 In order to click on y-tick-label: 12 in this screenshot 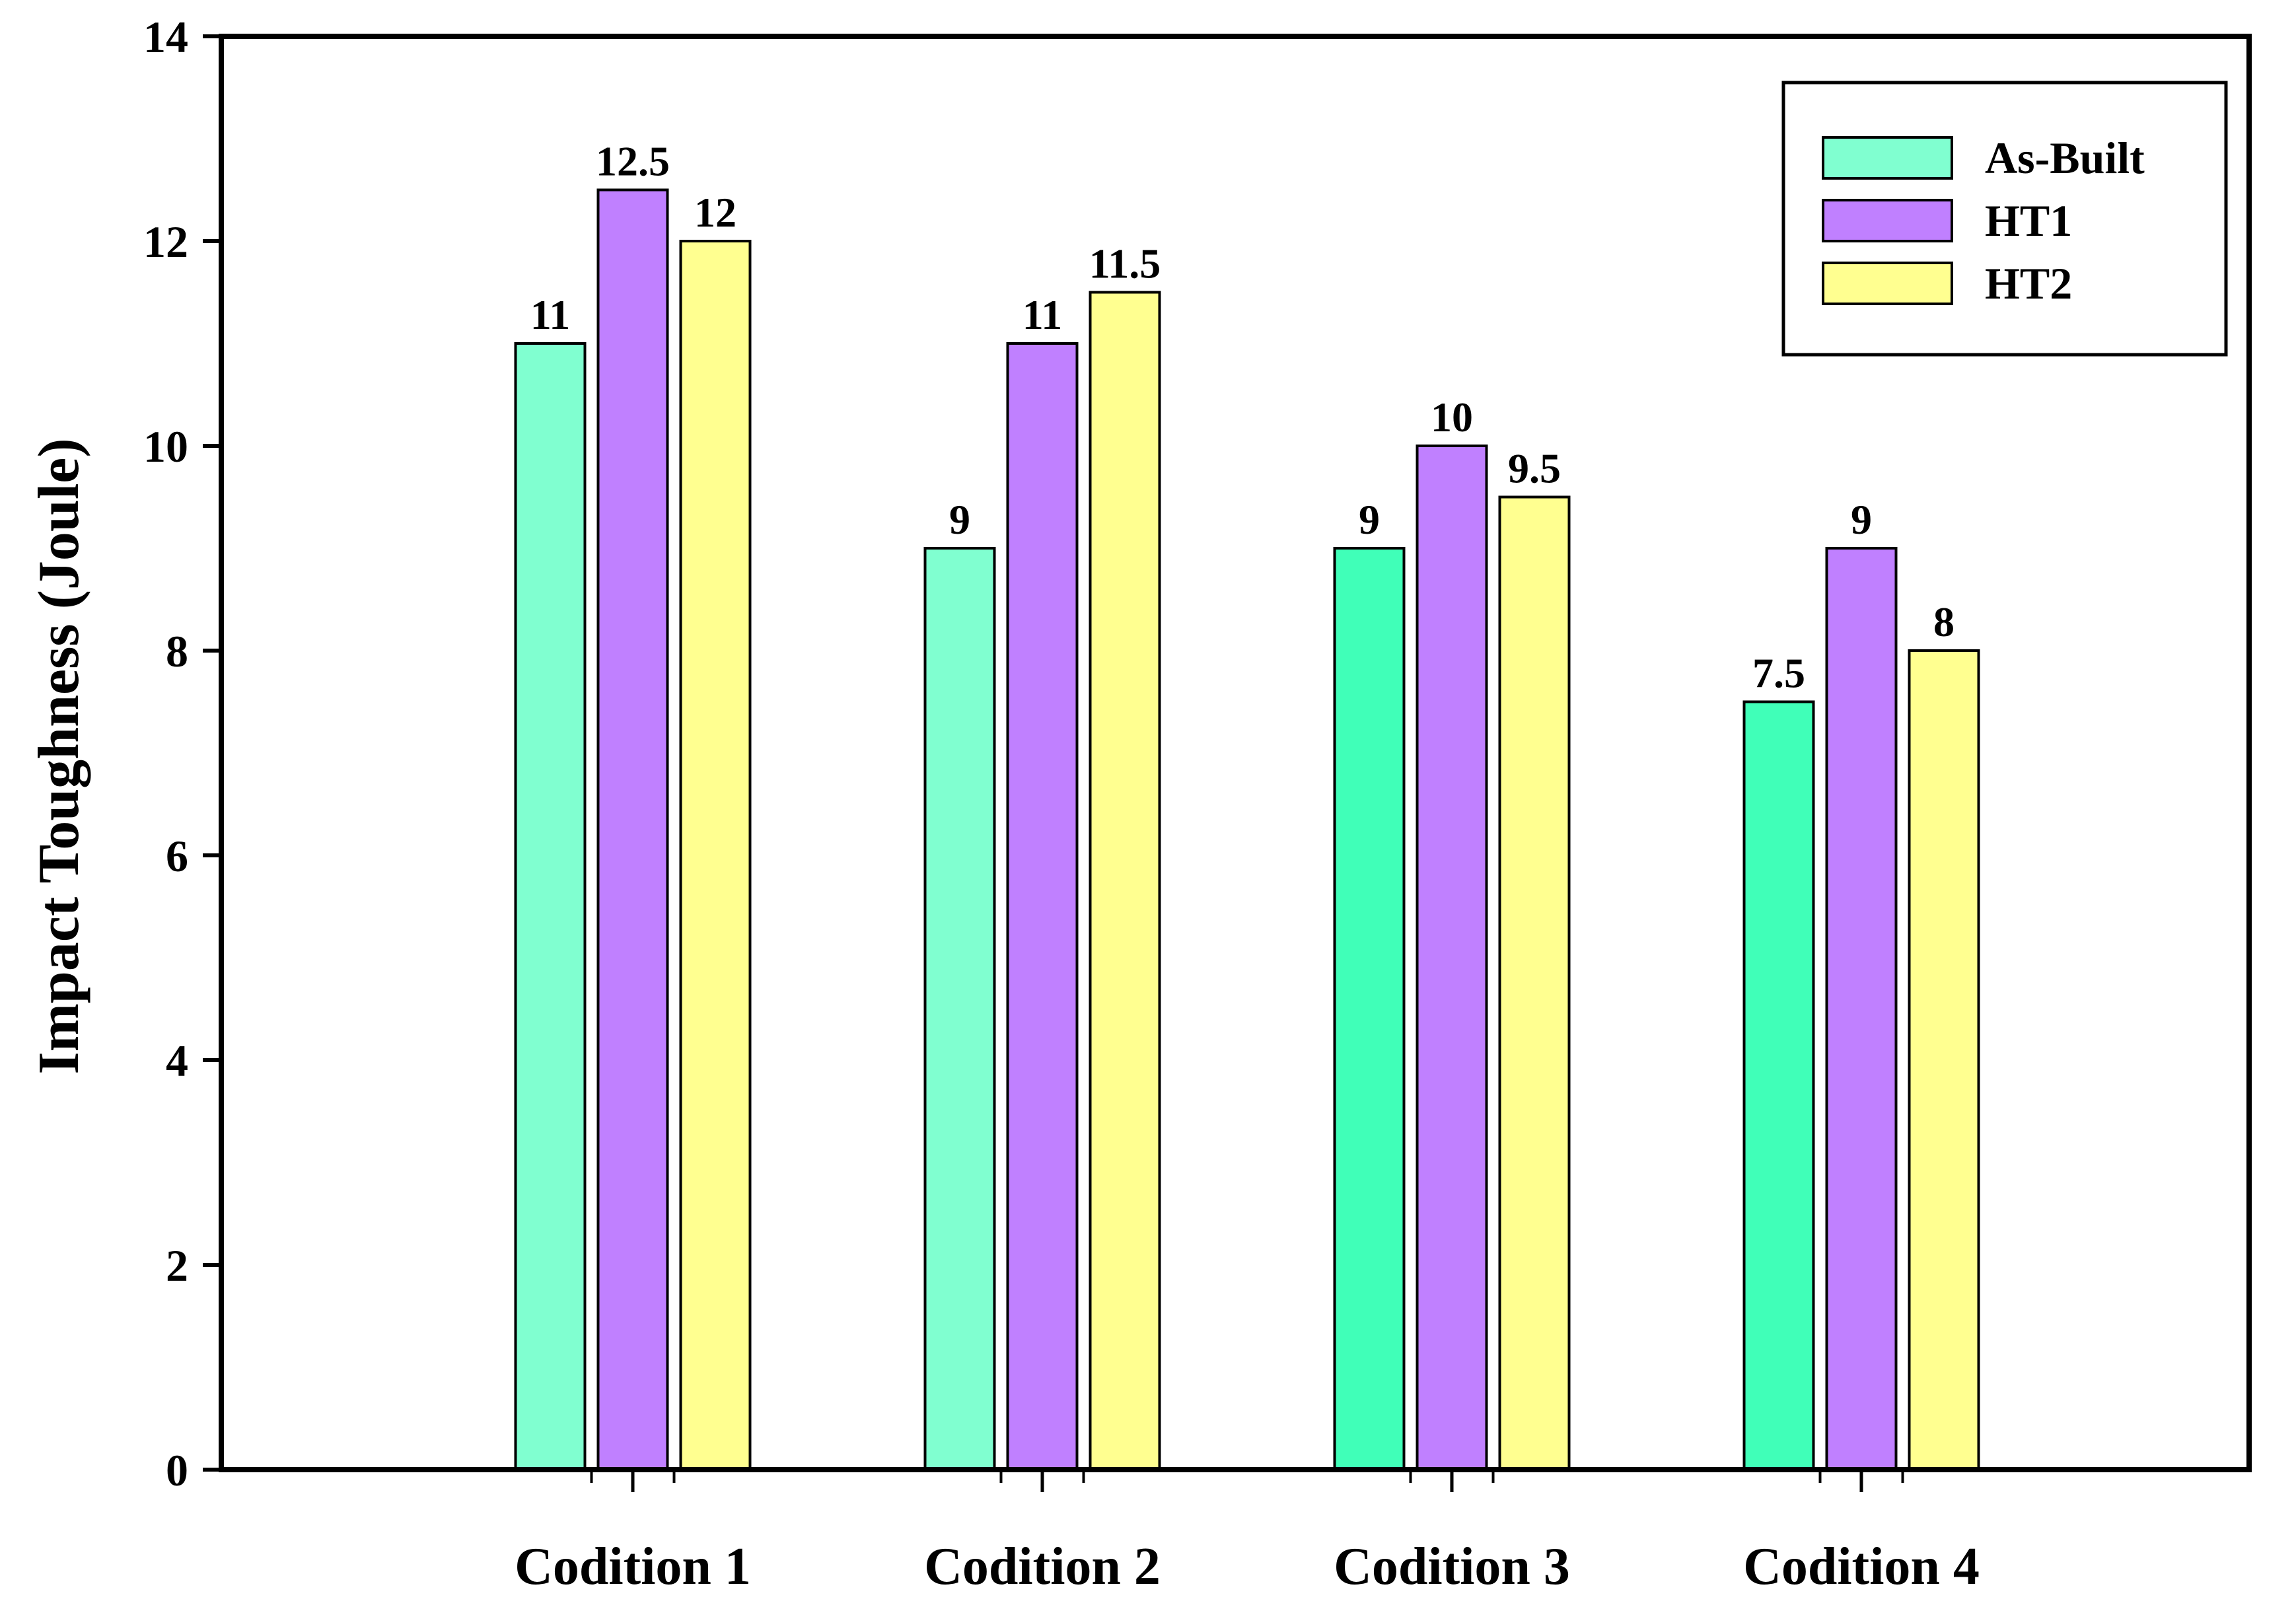, I will do `click(165, 242)`.